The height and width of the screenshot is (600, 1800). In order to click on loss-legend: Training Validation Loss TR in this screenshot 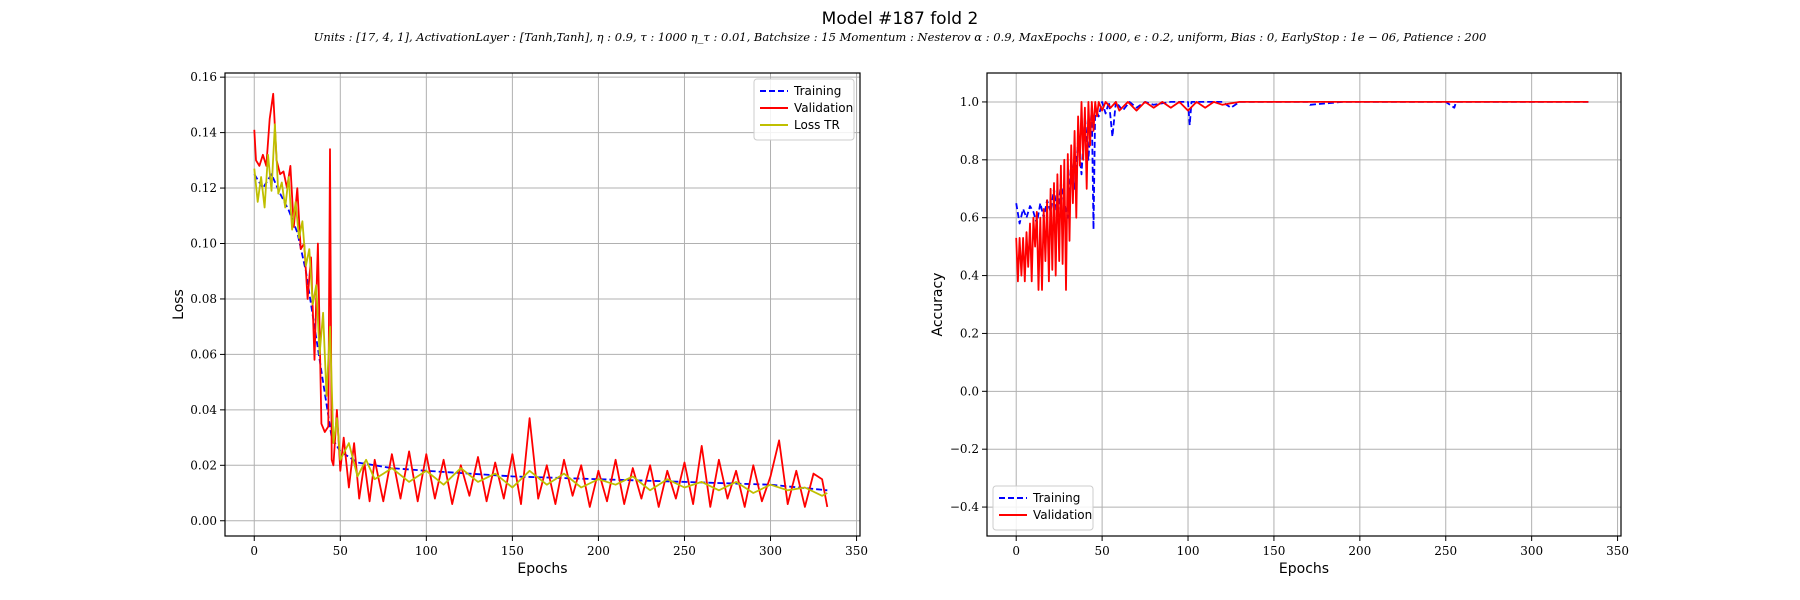, I will do `click(804, 109)`.